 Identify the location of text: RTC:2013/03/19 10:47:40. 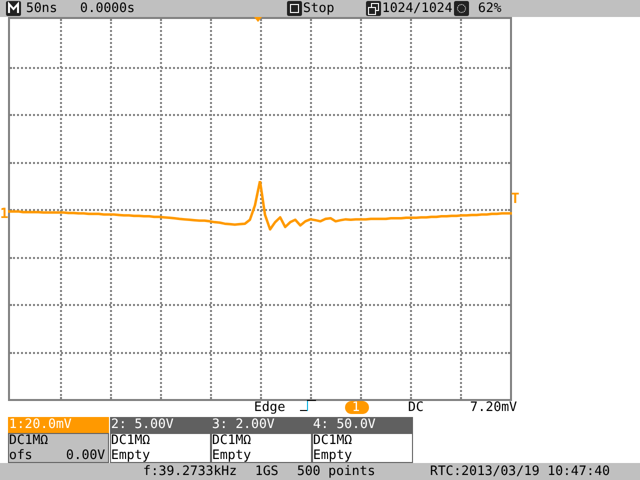
(520, 471).